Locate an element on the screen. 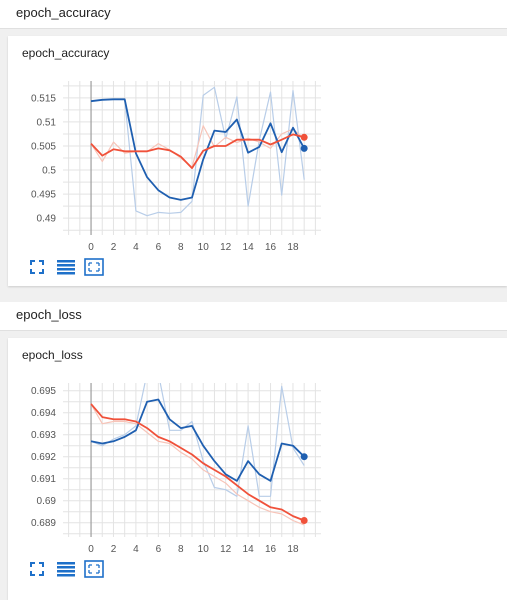 The height and width of the screenshot is (600, 507). y-tick-label: 0.692 is located at coordinates (43, 457).